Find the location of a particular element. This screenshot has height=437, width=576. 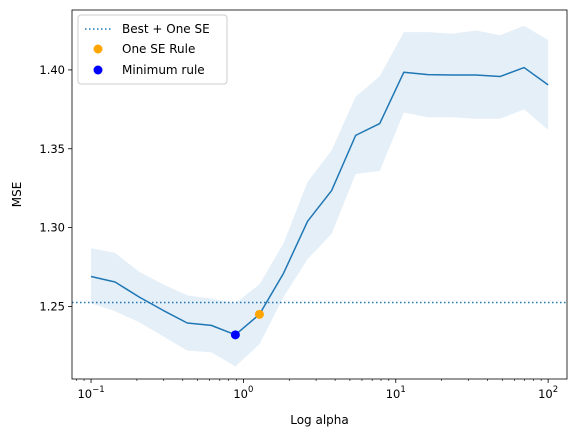

x-tick-label: 10⁰ is located at coordinates (243, 393).